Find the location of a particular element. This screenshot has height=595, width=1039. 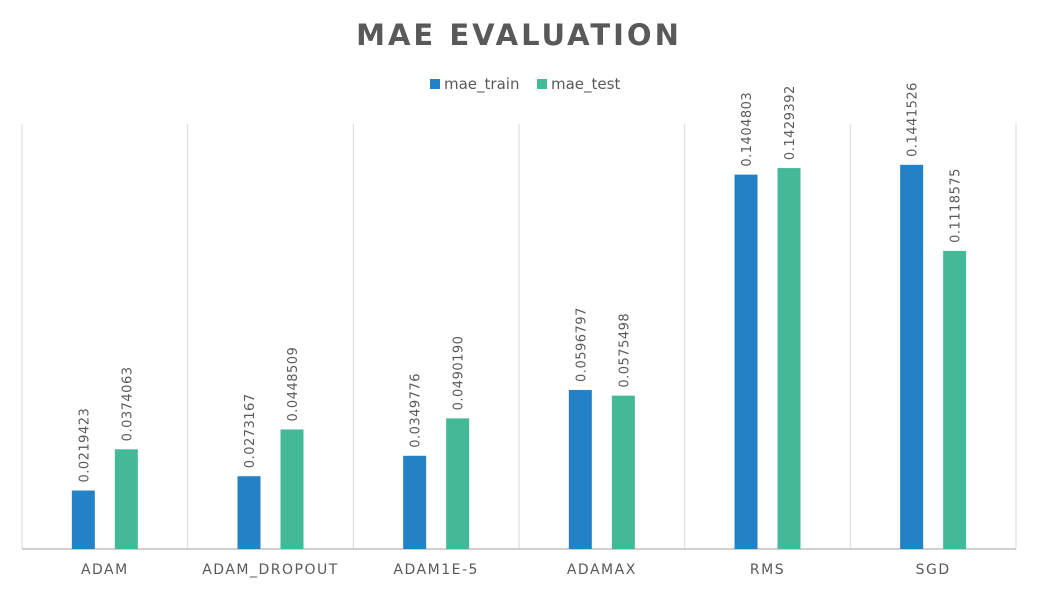

data-label-mae_test-adam_dropout: 0.0448509 is located at coordinates (293, 384).